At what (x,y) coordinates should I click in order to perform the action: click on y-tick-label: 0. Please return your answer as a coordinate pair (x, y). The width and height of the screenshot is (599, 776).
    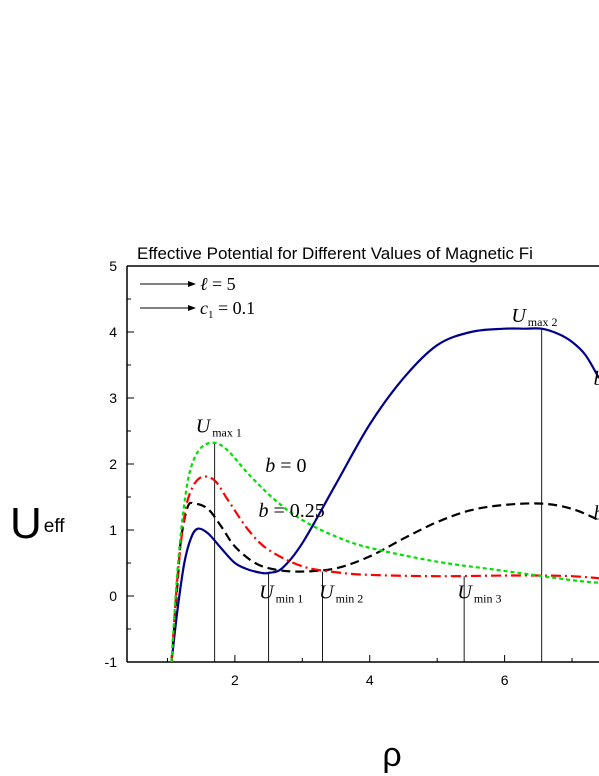
    Looking at the image, I should click on (113, 596).